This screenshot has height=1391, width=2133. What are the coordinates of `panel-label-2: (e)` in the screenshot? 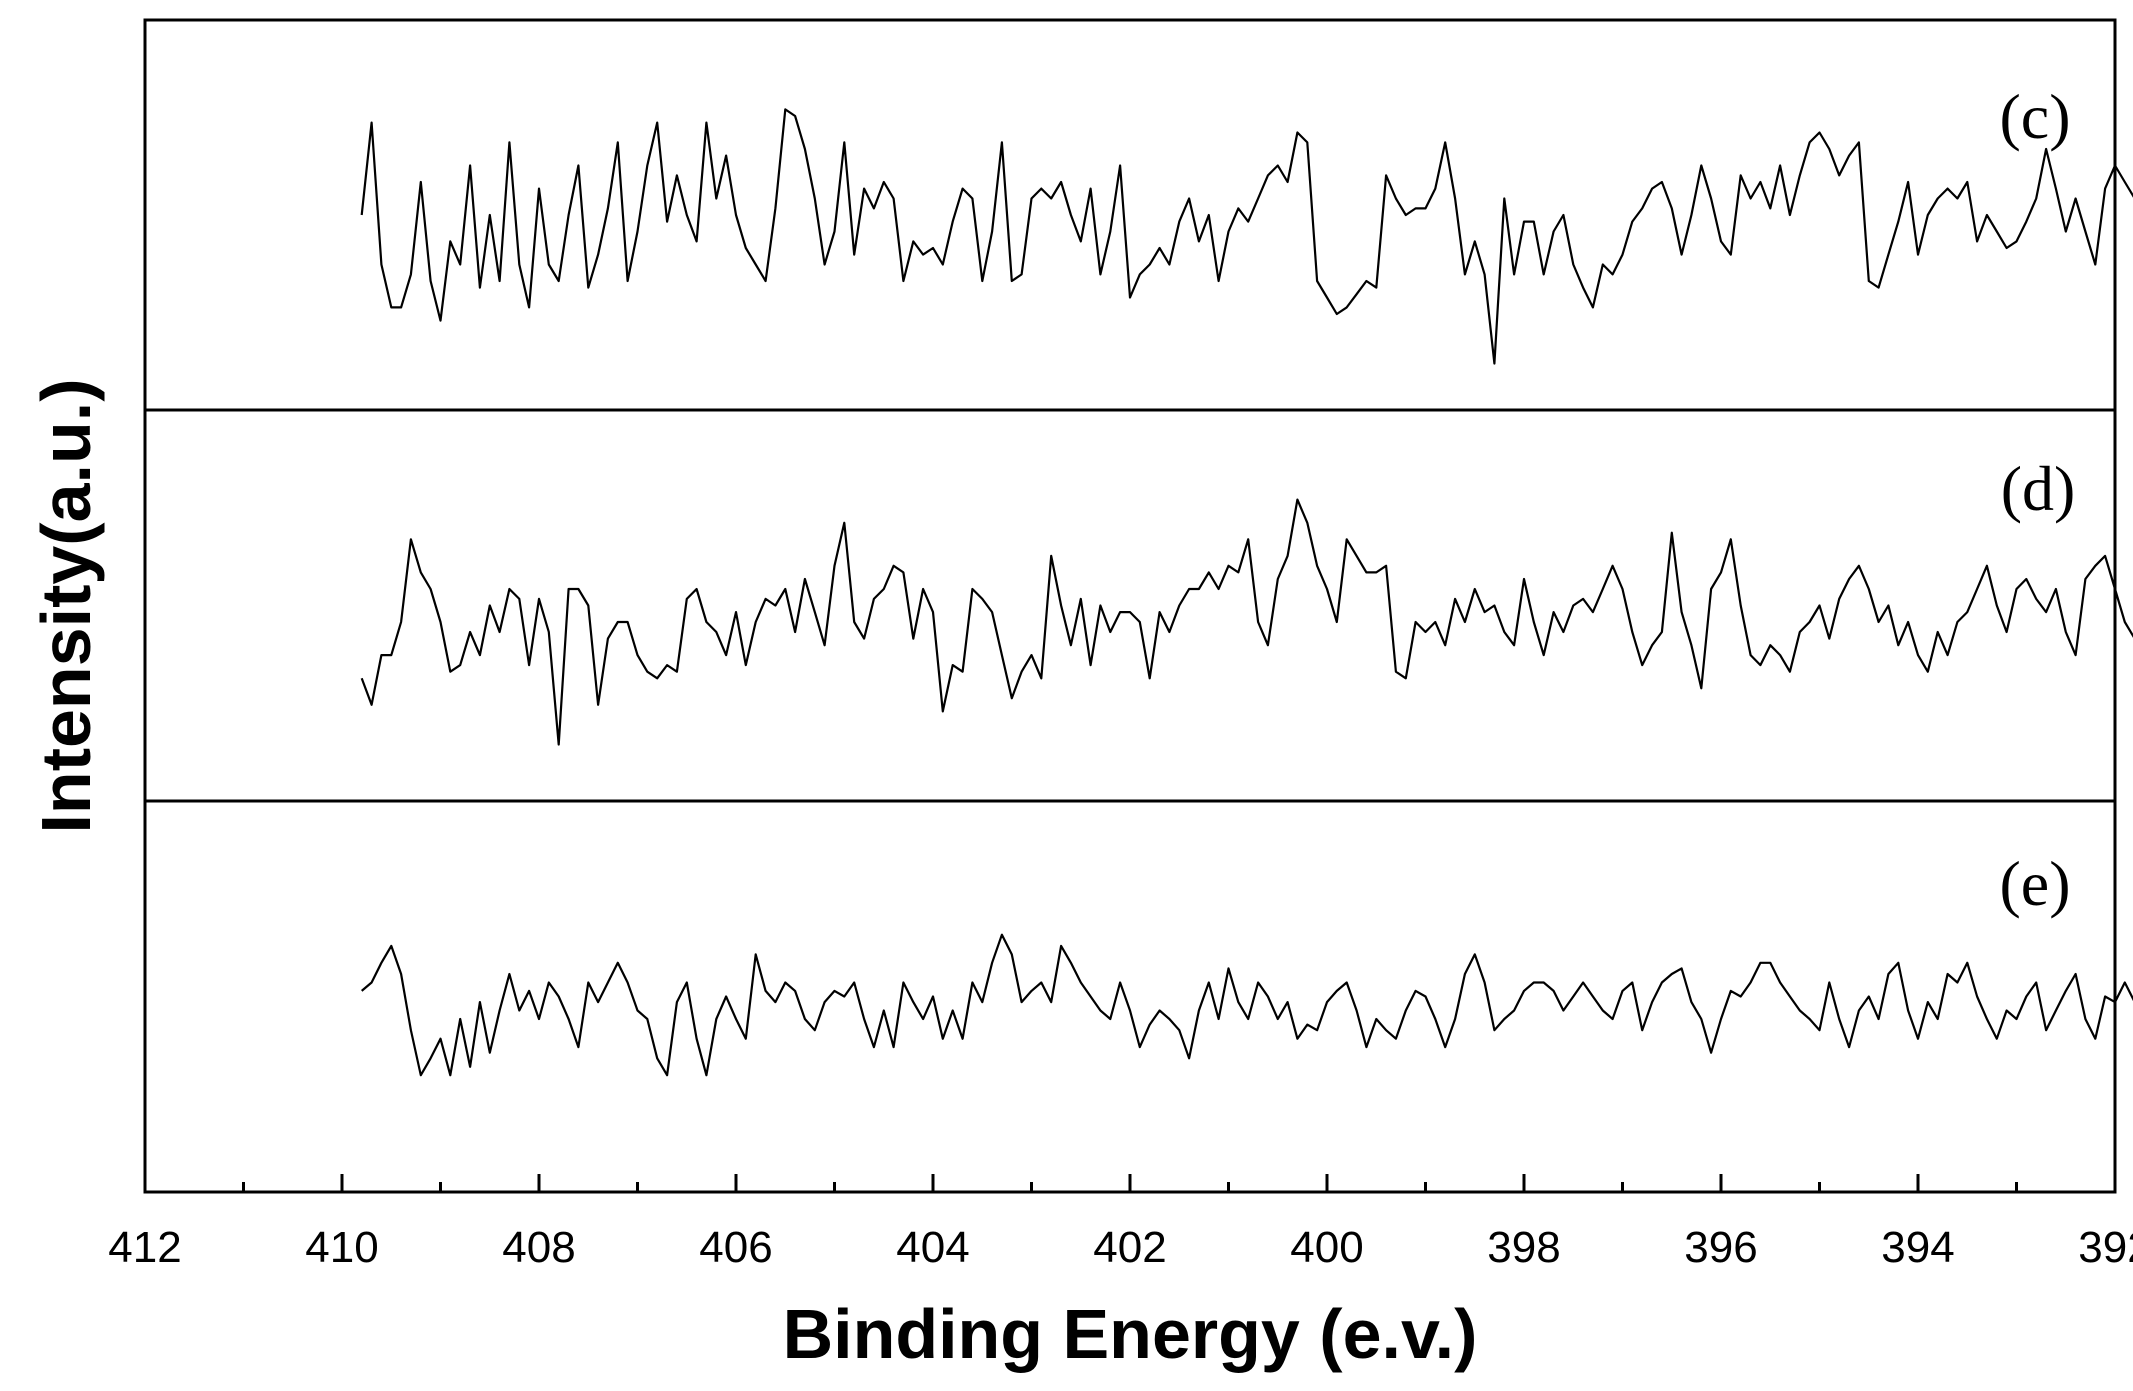 It's located at (2034, 883).